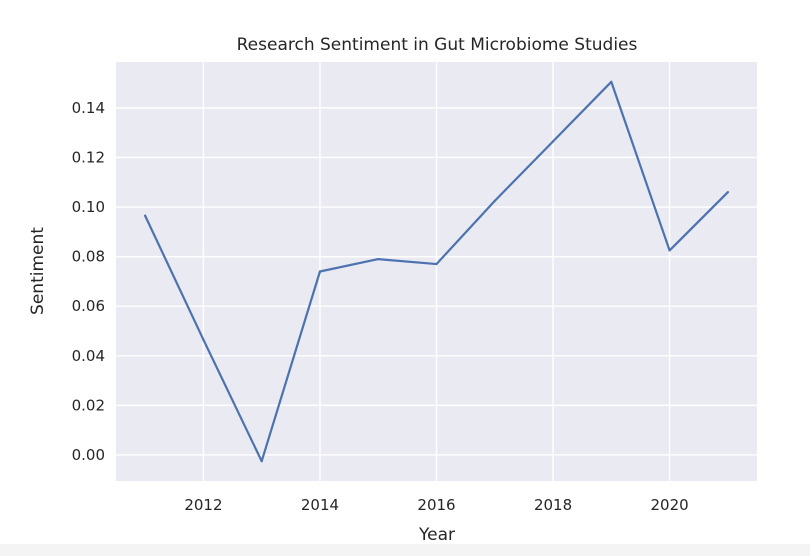 The height and width of the screenshot is (556, 810). Describe the element at coordinates (38, 271) in the screenshot. I see `y-axis-label: Sentiment` at that location.